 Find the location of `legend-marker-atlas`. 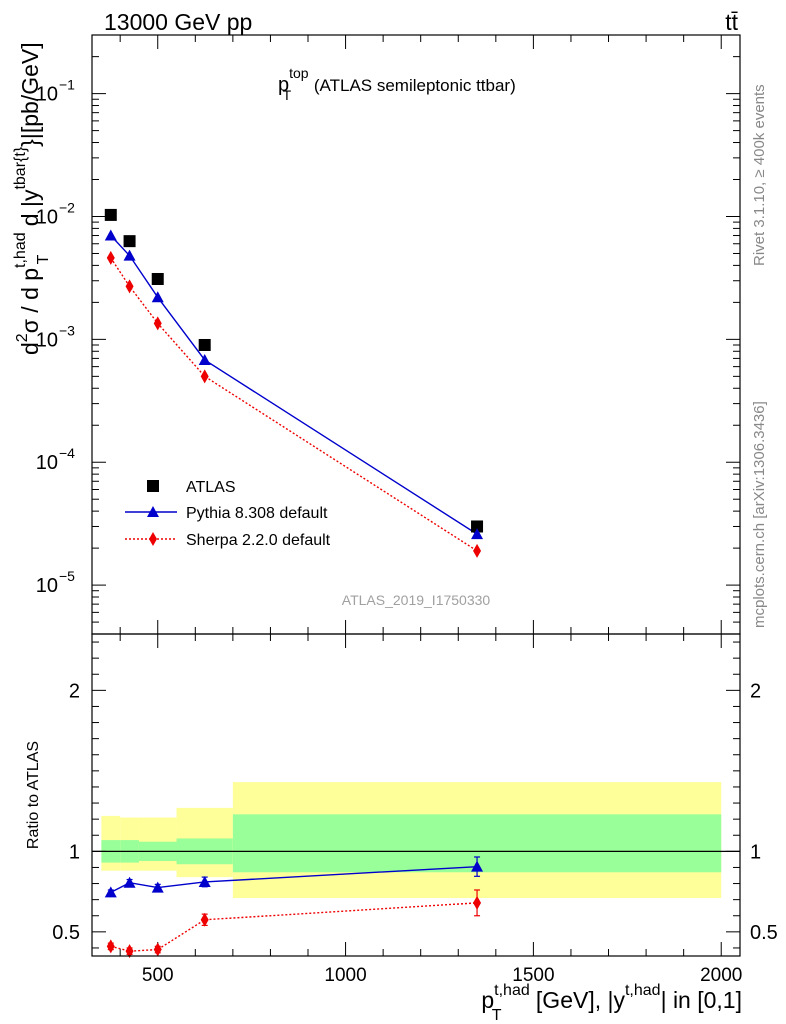

legend-marker-atlas is located at coordinates (153, 486).